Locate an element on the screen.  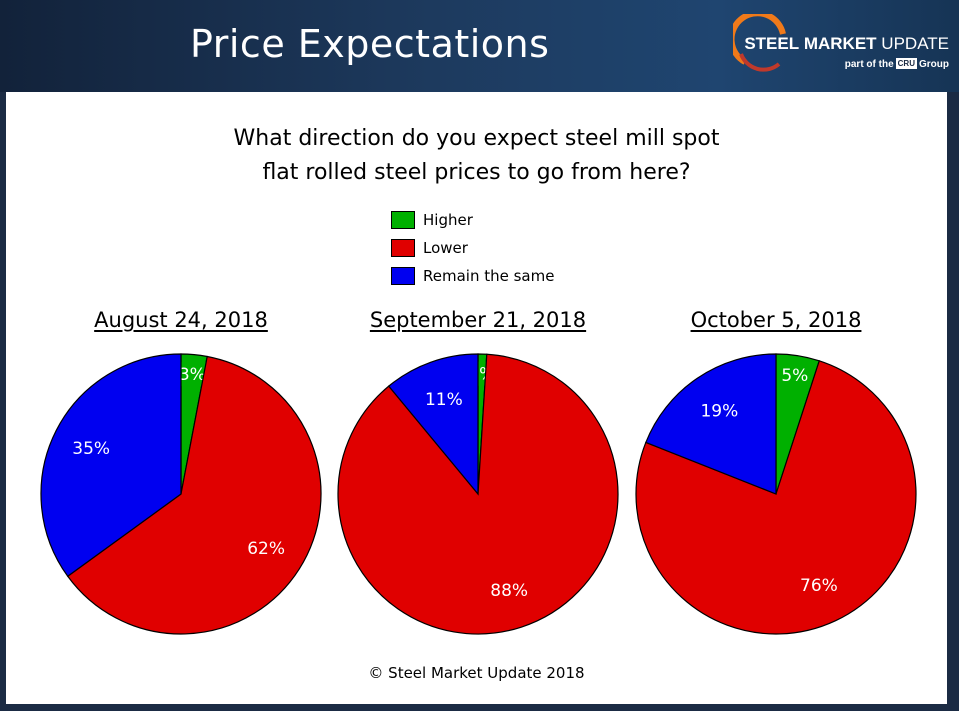
logo-swoosh-icon is located at coordinates (759, 43).